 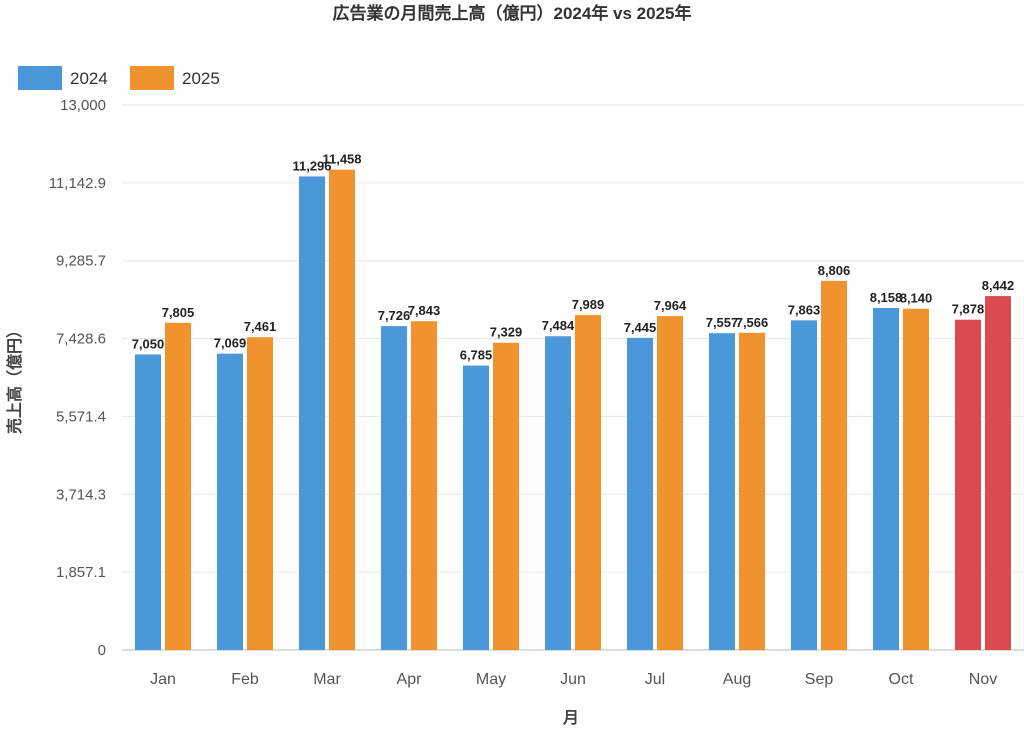 What do you see at coordinates (394, 488) in the screenshot?
I see `bar-2024-apr` at bounding box center [394, 488].